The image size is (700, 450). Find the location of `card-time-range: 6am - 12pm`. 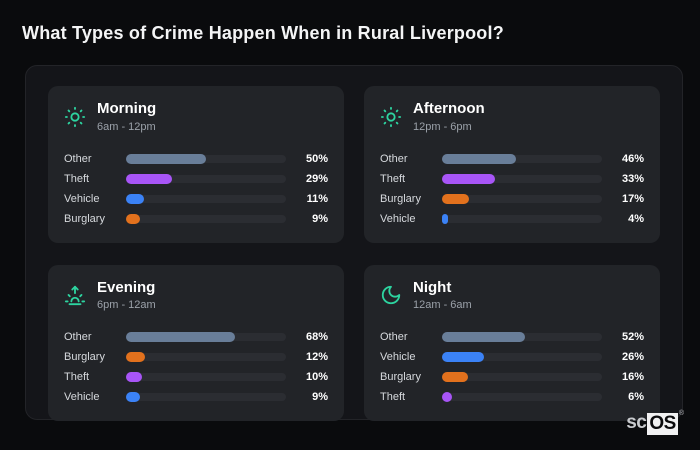

card-time-range: 6am - 12pm is located at coordinates (126, 126).